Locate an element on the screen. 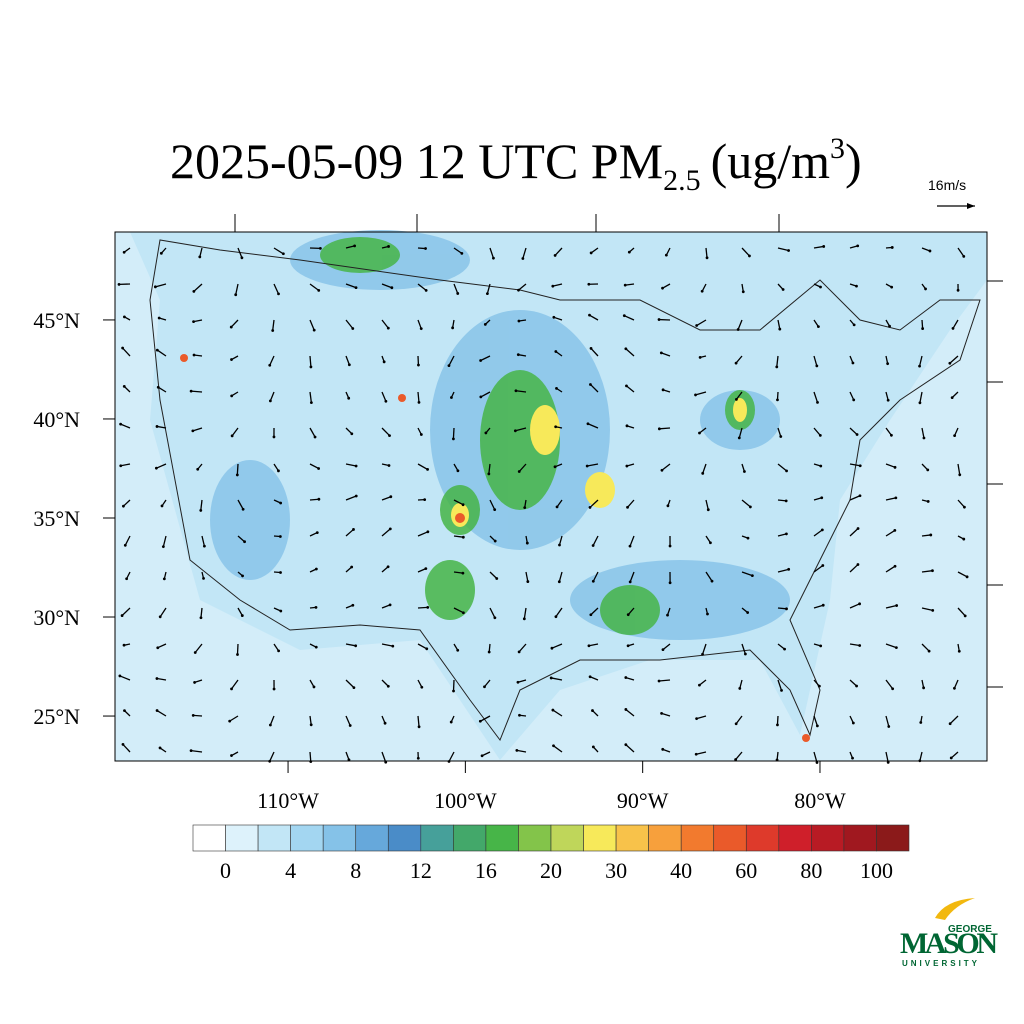 The height and width of the screenshot is (1024, 1024). colorbar-label: 8 is located at coordinates (355, 870).